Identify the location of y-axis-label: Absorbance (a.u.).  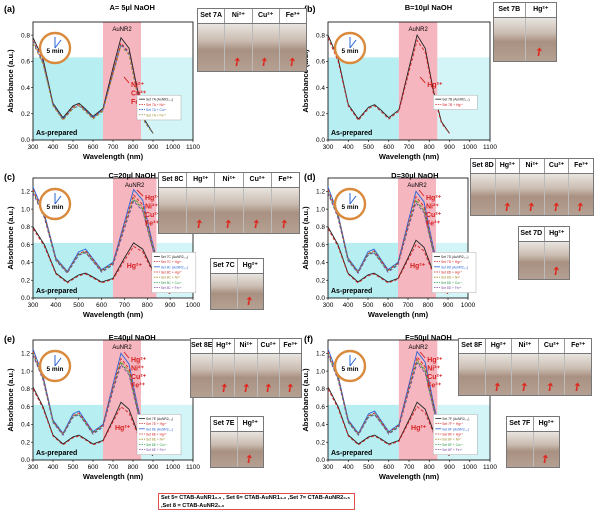
(305, 400).